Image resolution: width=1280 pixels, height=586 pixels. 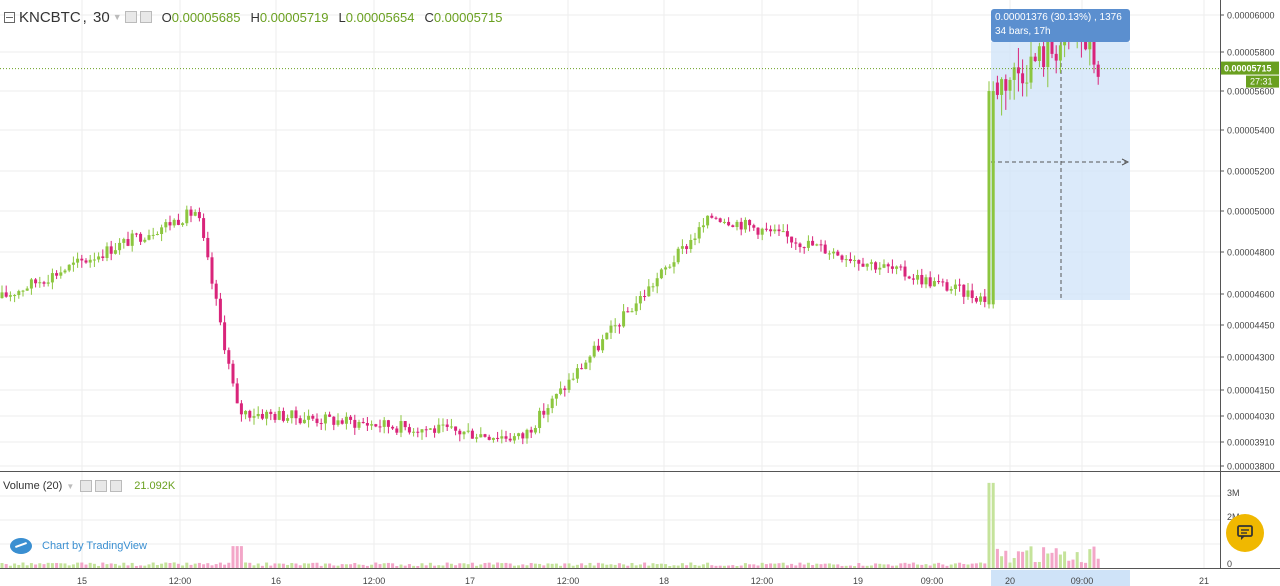 I want to click on watermark-text: Chart by TradingView, so click(x=94, y=546).